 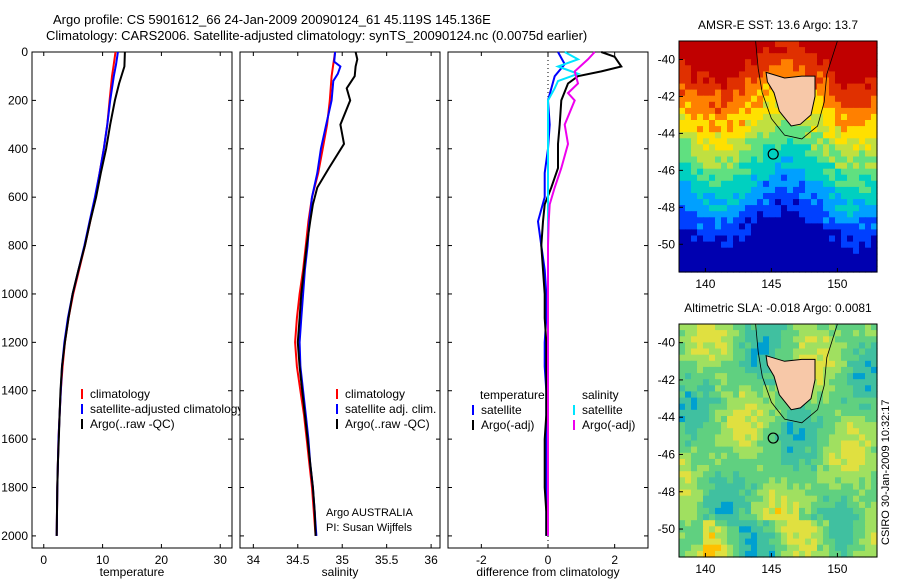 What do you see at coordinates (369, 513) in the screenshot?
I see `annotation-line: Argo AUSTRALIA` at bounding box center [369, 513].